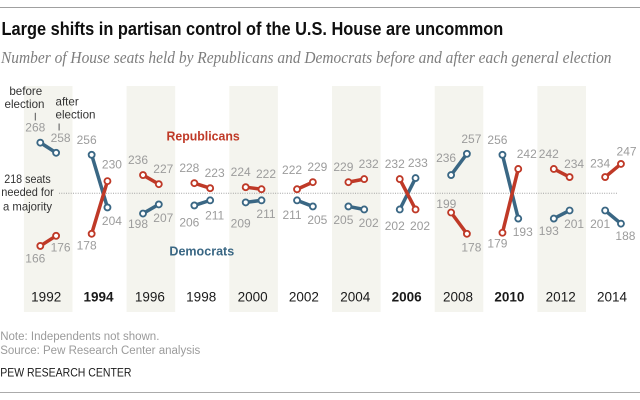 The width and height of the screenshot is (640, 400). Describe the element at coordinates (67, 102) in the screenshot. I see `svg-text: after` at that location.